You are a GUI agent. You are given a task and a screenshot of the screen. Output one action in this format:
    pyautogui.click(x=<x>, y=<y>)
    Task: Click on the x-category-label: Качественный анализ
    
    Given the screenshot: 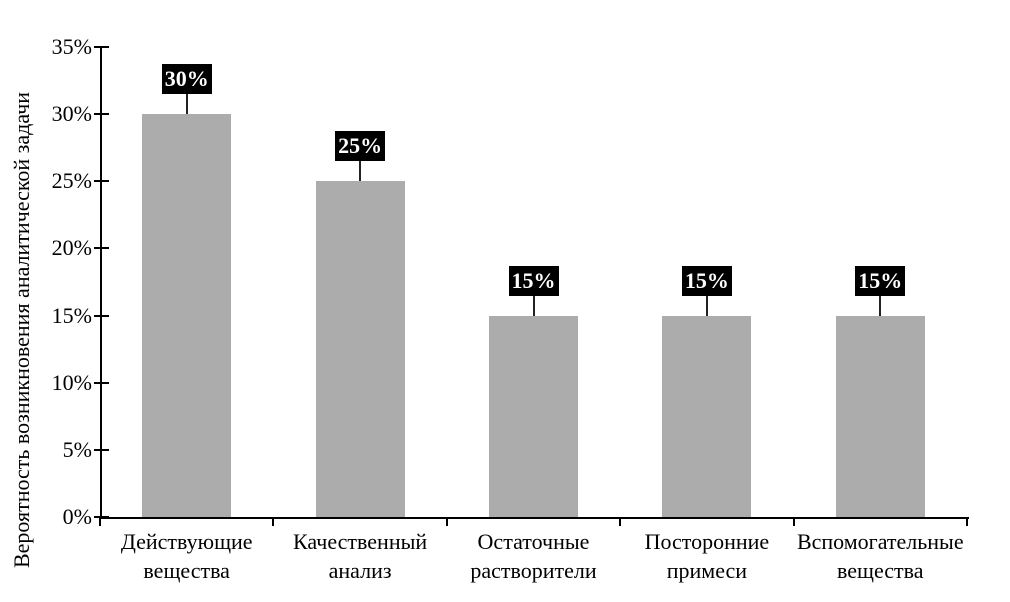 What is the action you would take?
    pyautogui.click(x=359, y=556)
    